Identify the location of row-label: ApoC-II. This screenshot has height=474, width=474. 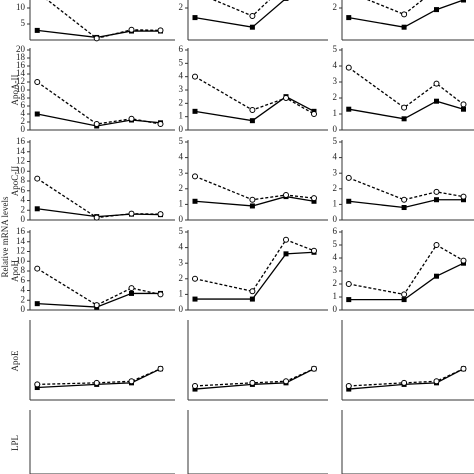
(15, 181).